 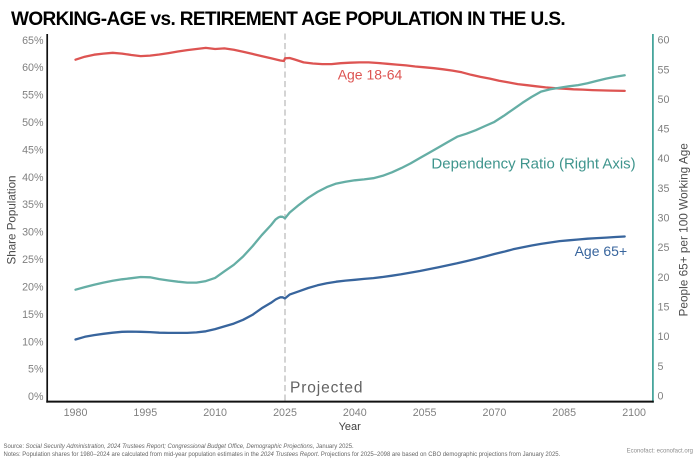 What do you see at coordinates (215, 413) in the screenshot?
I see `svg-text: 2010` at bounding box center [215, 413].